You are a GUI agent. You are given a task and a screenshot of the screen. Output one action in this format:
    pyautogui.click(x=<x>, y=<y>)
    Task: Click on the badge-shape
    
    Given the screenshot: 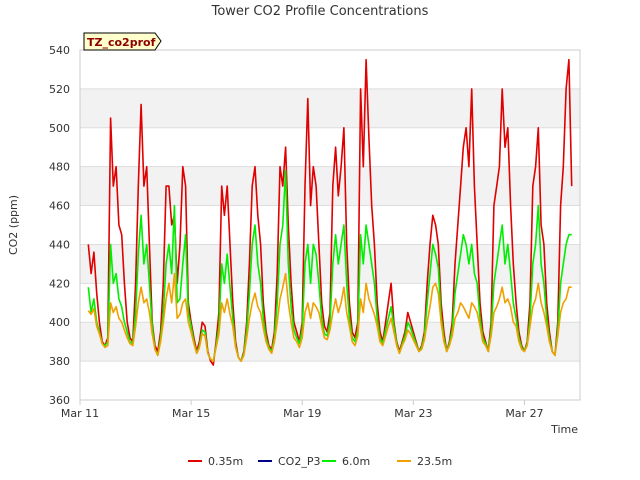 What is the action you would take?
    pyautogui.click(x=122, y=41)
    